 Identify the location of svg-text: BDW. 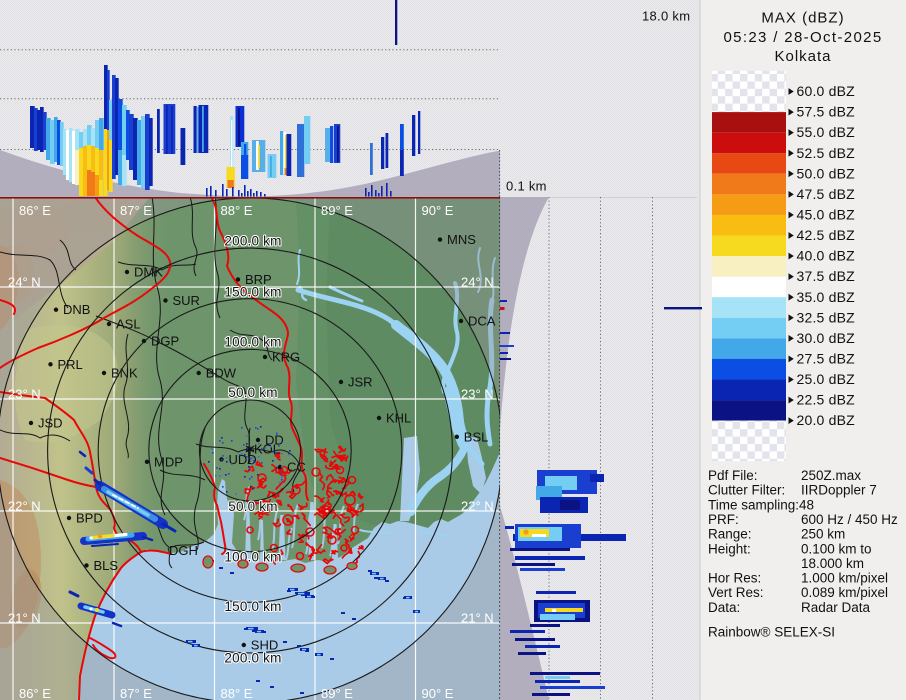
(221, 373).